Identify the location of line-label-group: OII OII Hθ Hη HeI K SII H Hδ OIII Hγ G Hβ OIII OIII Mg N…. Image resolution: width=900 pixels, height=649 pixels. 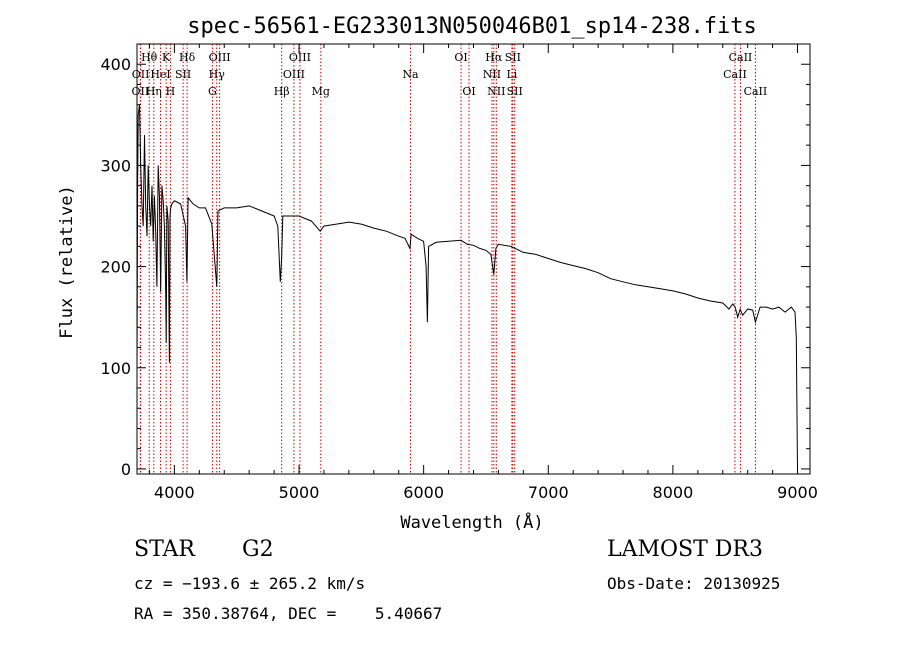
(450, 74).